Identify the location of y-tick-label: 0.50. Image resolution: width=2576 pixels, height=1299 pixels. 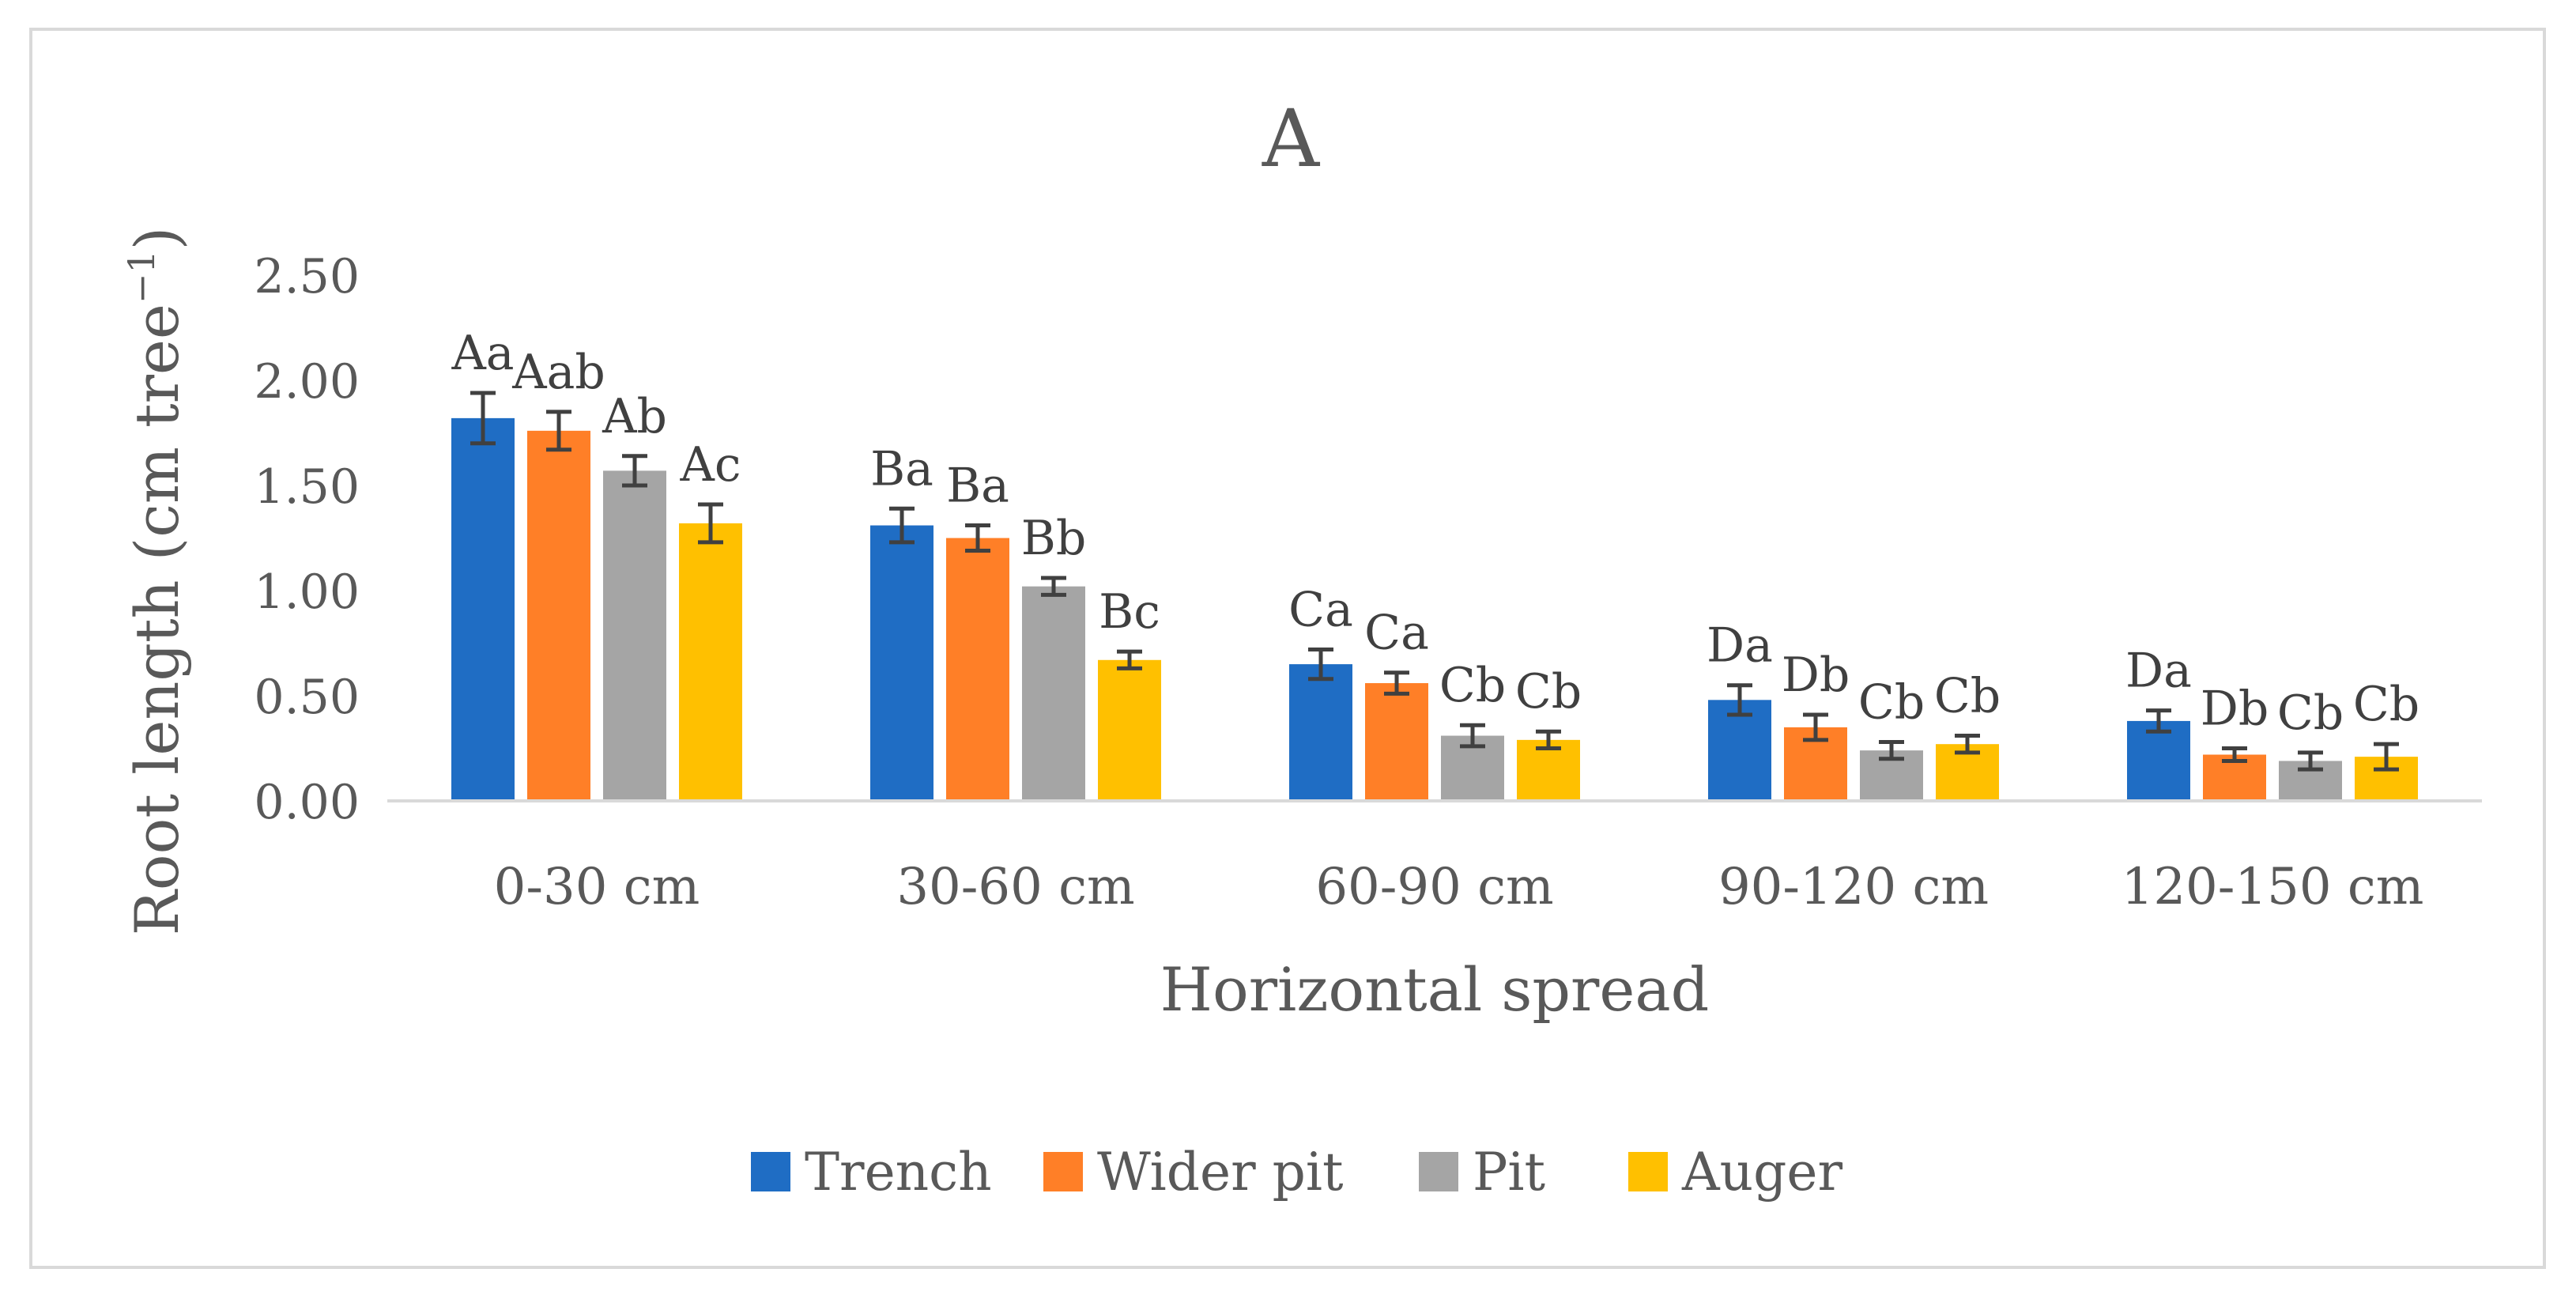
(307, 697).